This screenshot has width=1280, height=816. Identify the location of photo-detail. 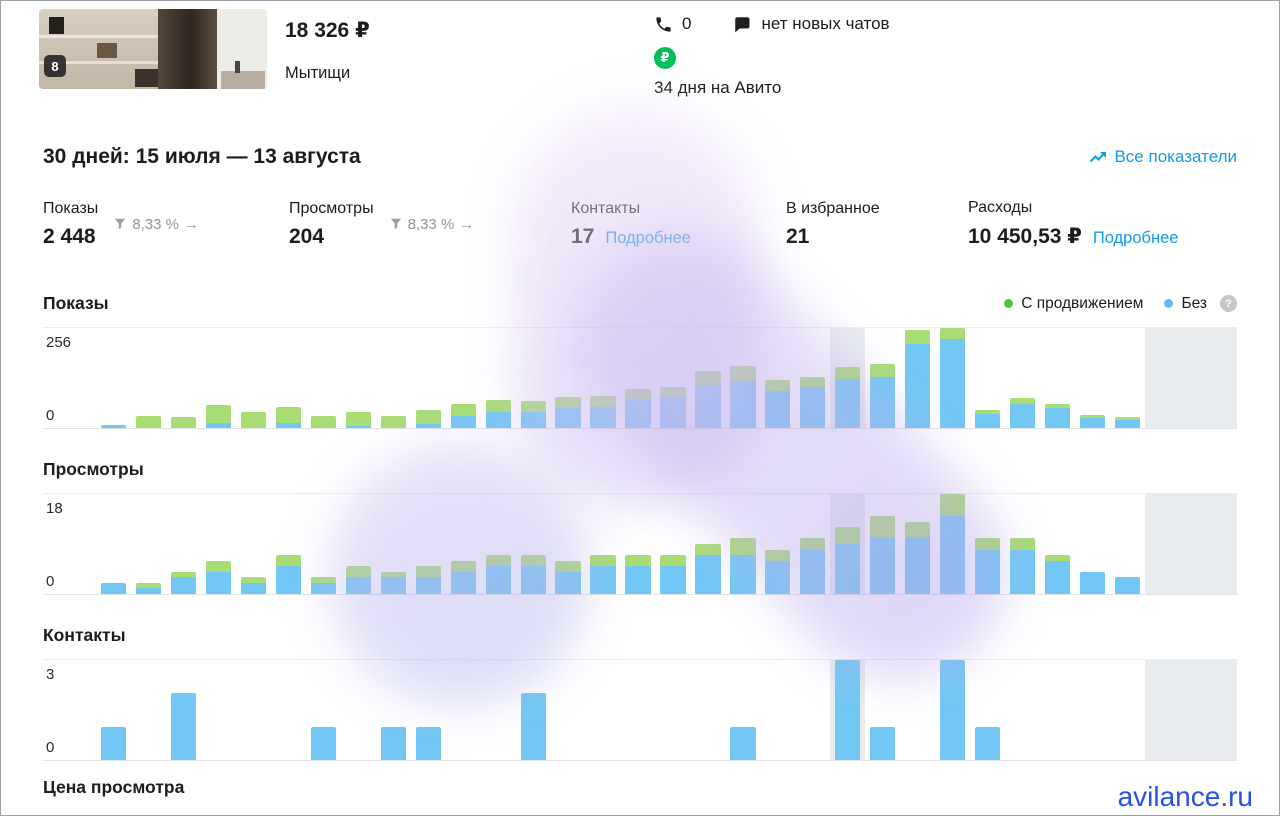
(187, 49).